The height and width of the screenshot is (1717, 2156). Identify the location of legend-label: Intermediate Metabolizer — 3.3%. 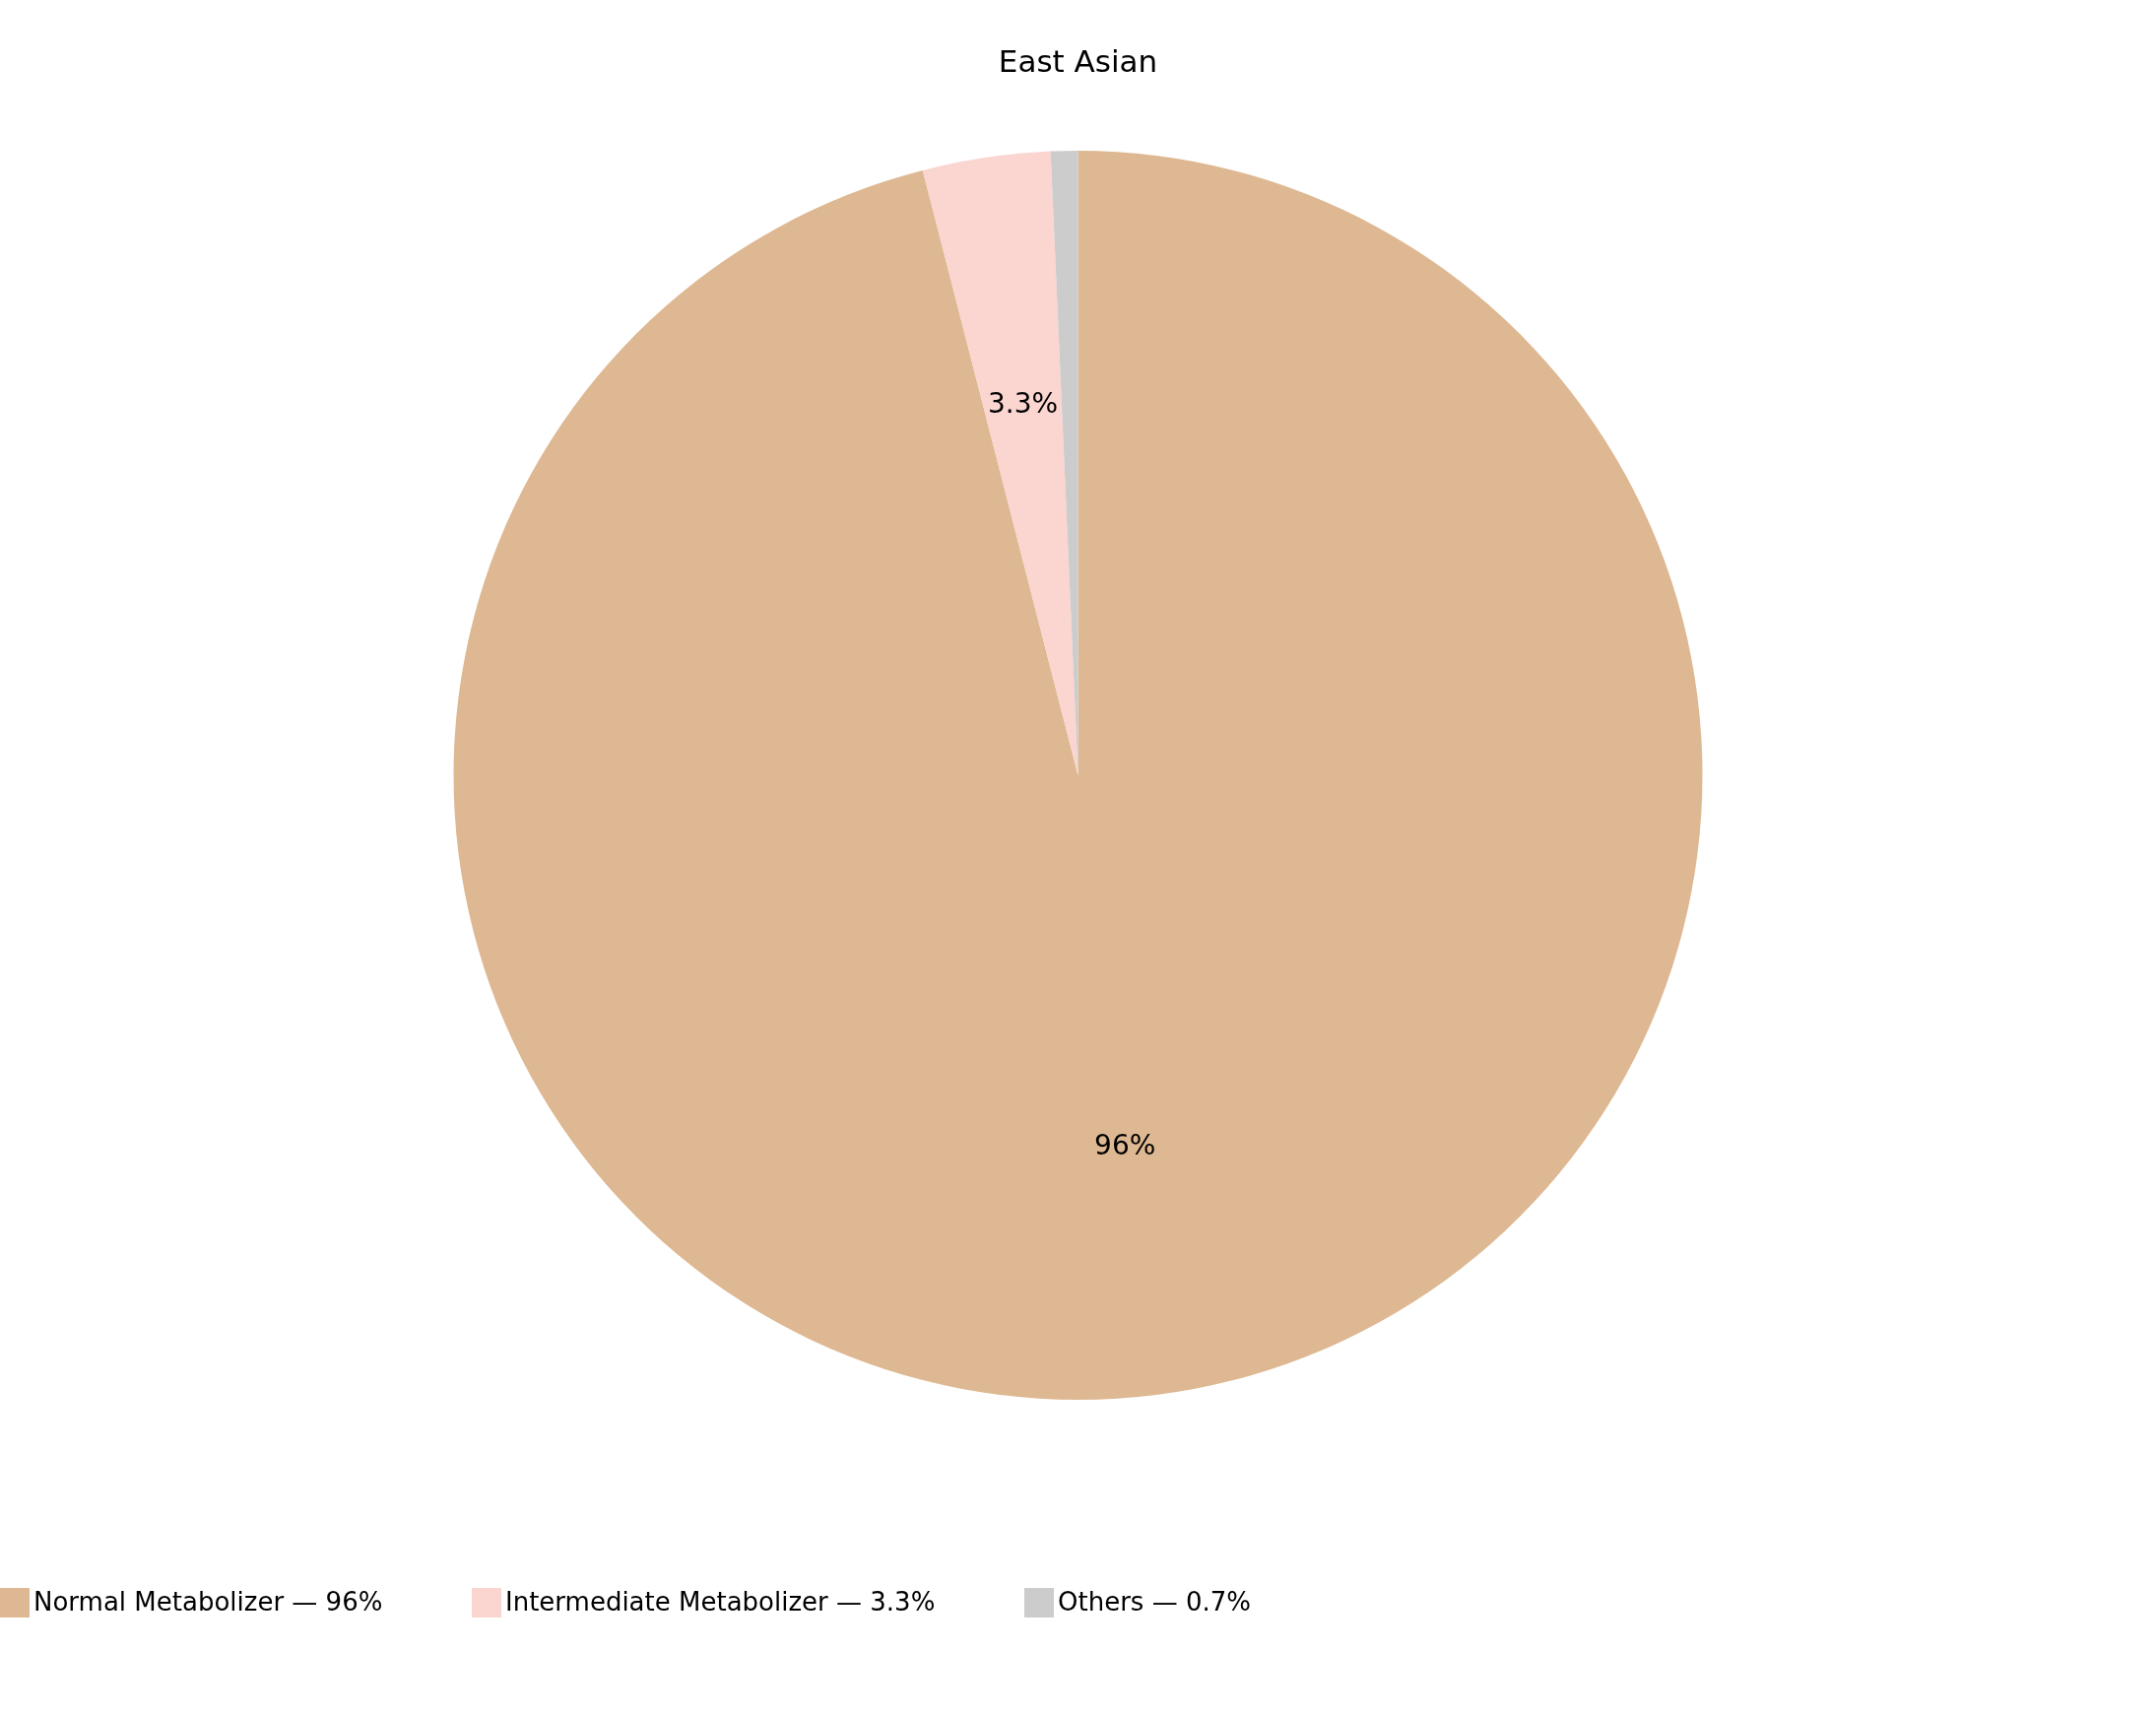
(721, 1602).